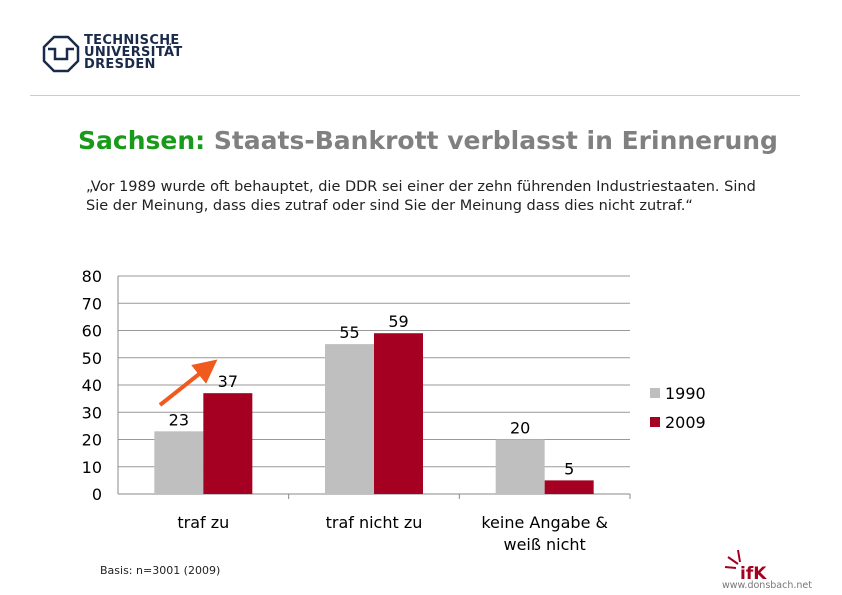 The height and width of the screenshot is (595, 842). Describe the element at coordinates (544, 544) in the screenshot. I see `x-tick-label: weiß nicht` at that location.